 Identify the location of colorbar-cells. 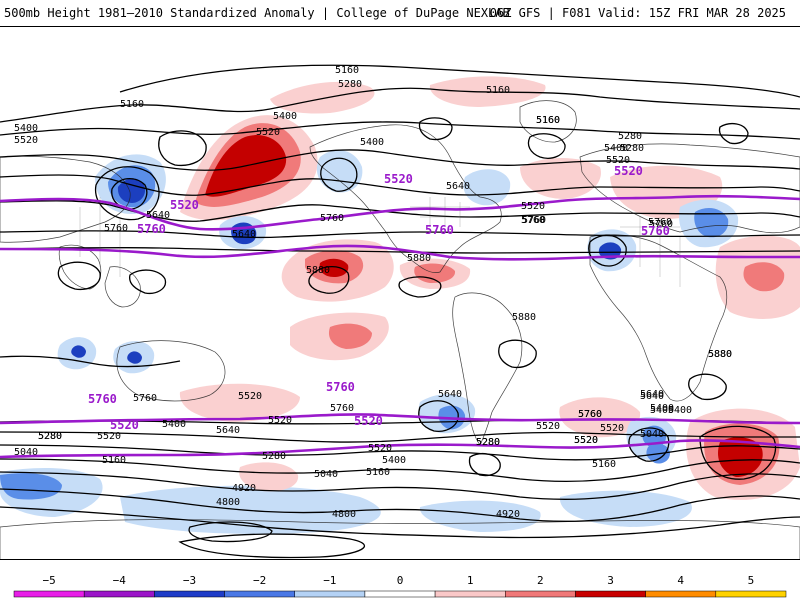
(400, 594).